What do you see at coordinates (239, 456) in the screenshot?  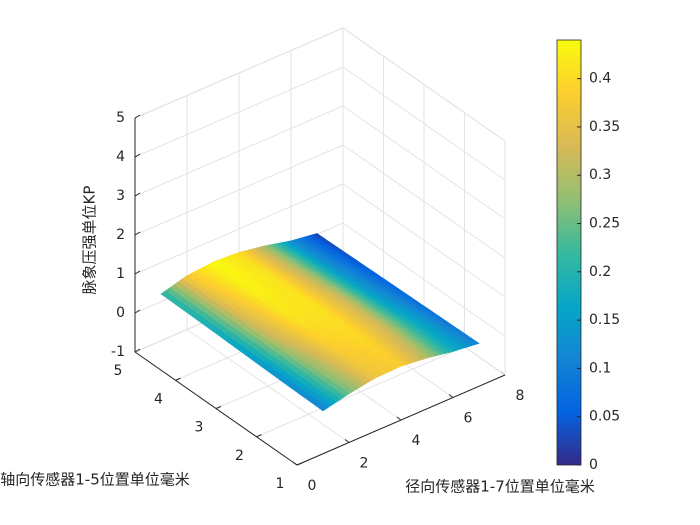 I see `y-tick-label: 2` at bounding box center [239, 456].